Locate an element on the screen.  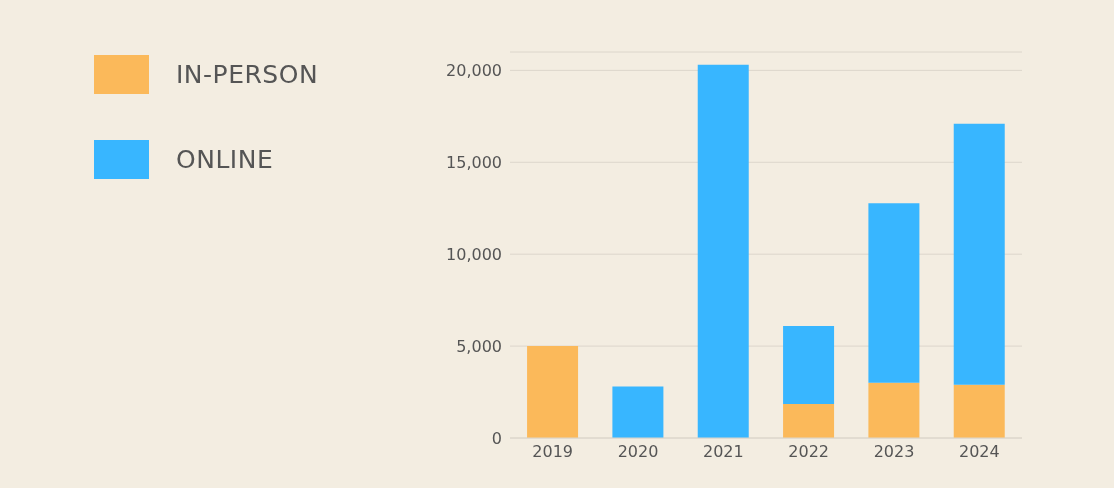
x-tick-label: 2020 is located at coordinates (638, 452).